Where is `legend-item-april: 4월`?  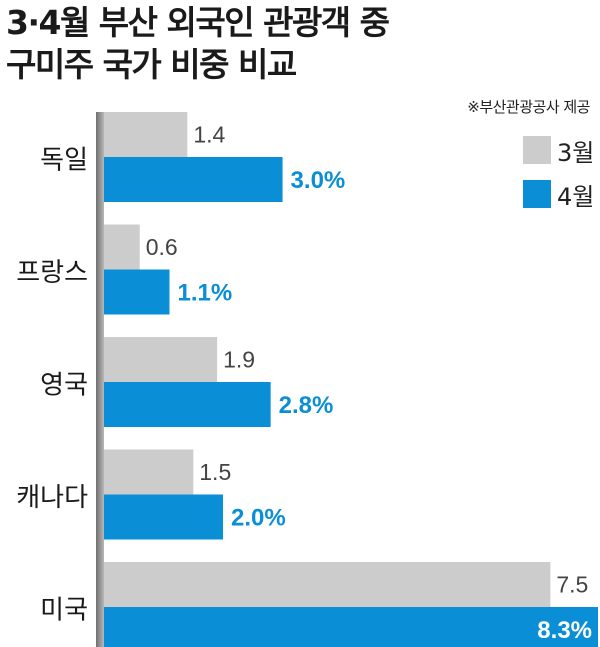
legend-item-april: 4월 is located at coordinates (558, 195).